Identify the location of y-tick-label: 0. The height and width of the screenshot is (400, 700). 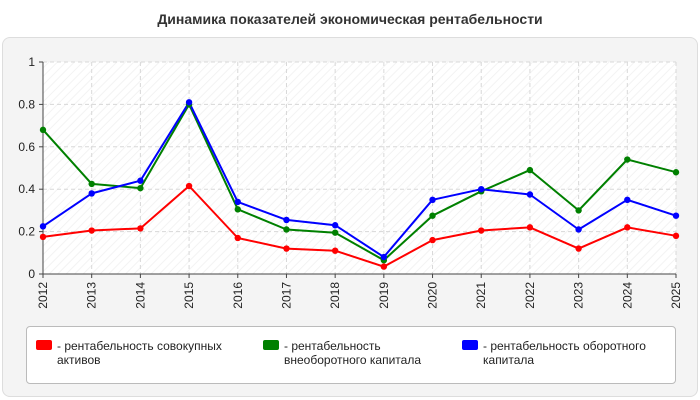
(31, 274).